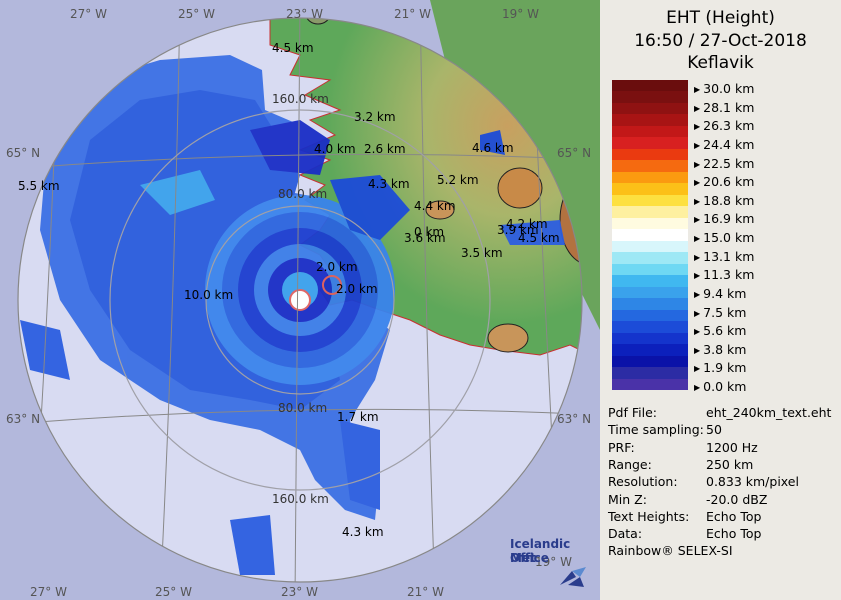 Image resolution: width=841 pixels, height=600 pixels. Describe the element at coordinates (425, 592) in the screenshot. I see `lon-label-bottom: 21° W` at that location.